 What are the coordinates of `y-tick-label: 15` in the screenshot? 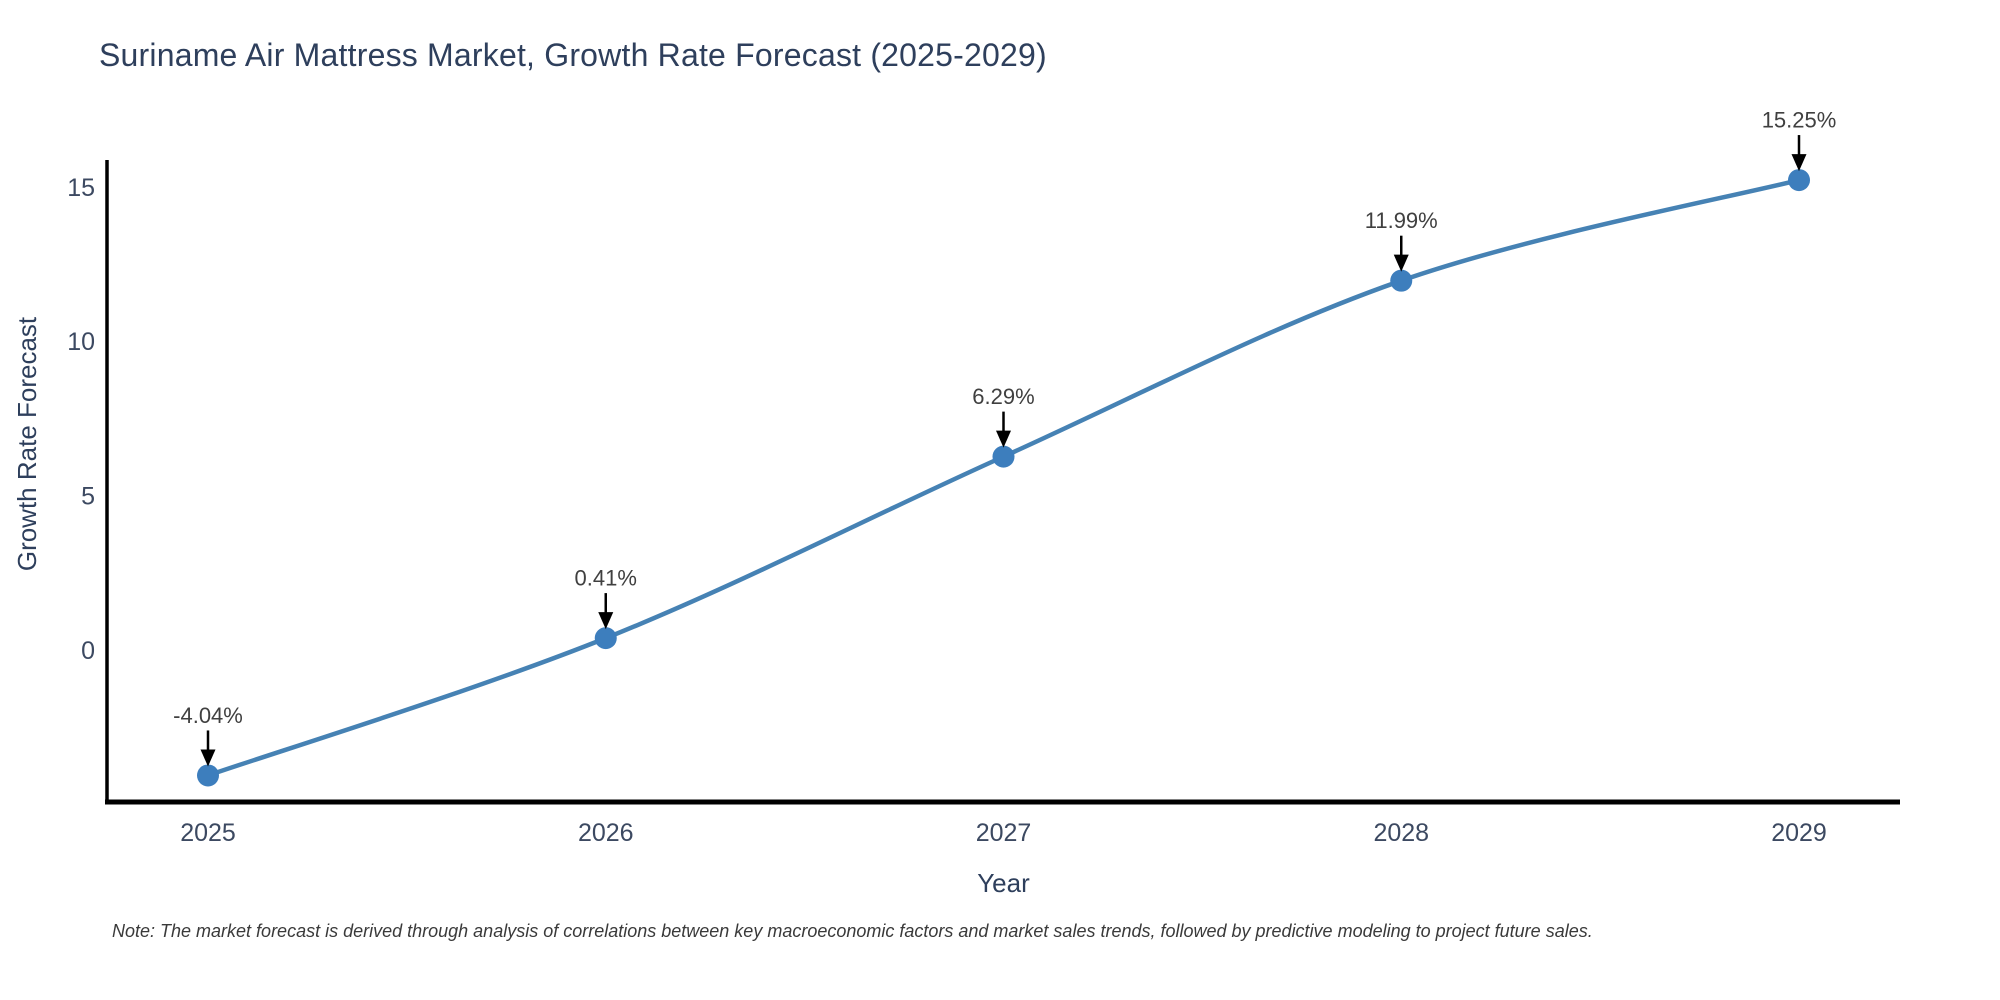 It's located at (81, 188).